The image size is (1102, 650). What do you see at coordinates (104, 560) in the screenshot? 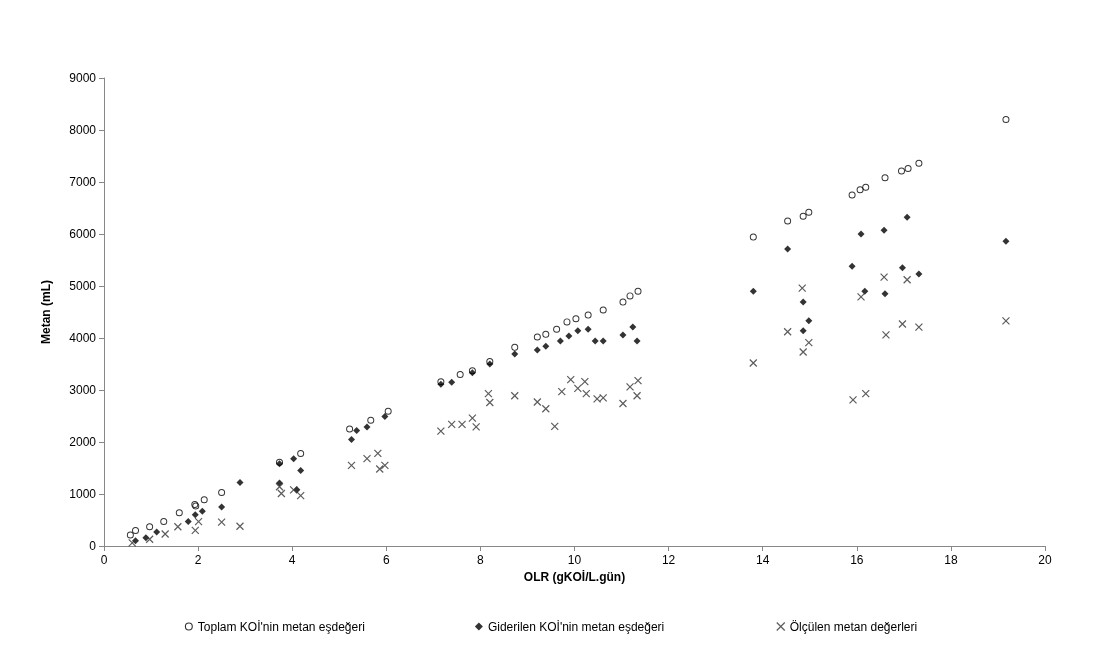
I see `x-tick-label: 0` at bounding box center [104, 560].